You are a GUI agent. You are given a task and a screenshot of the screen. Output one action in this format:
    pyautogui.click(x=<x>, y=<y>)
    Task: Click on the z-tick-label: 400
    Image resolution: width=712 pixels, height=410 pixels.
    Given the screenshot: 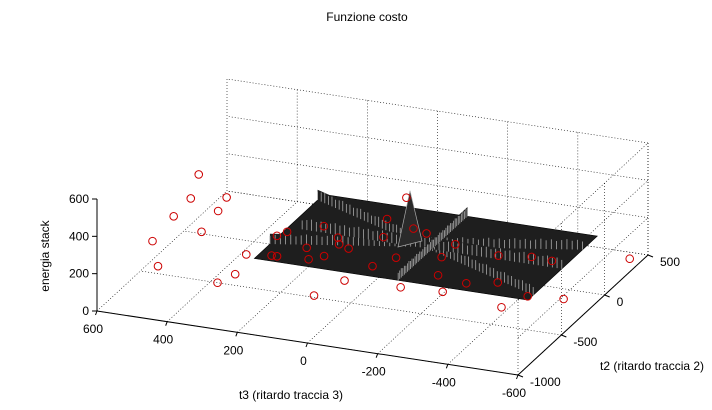 What is the action you would take?
    pyautogui.click(x=79, y=236)
    